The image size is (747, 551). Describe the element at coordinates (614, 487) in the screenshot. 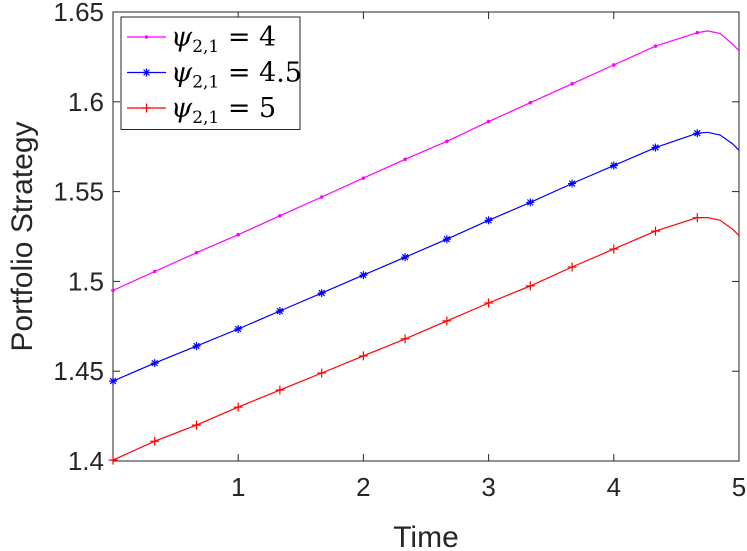

I see `x-tick-label: 4` at that location.